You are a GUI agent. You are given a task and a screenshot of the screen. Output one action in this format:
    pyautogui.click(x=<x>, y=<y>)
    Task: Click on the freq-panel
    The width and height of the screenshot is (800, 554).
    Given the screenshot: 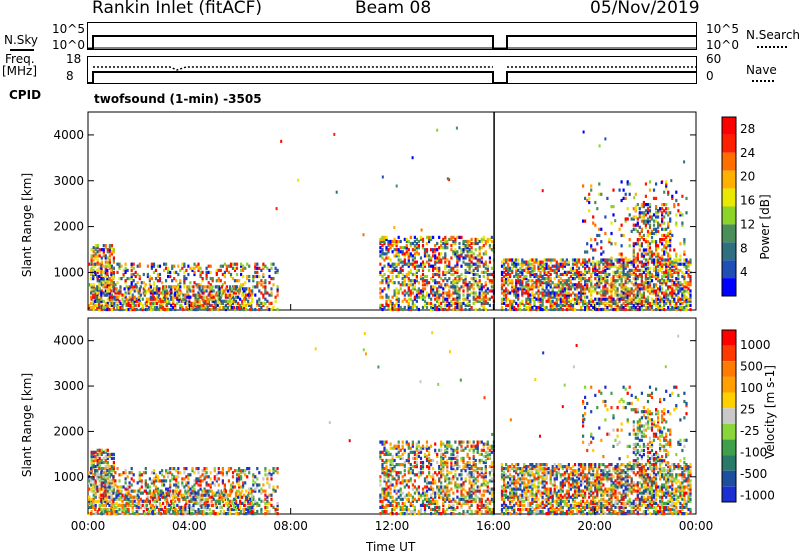 What is the action you would take?
    pyautogui.click(x=392, y=70)
    